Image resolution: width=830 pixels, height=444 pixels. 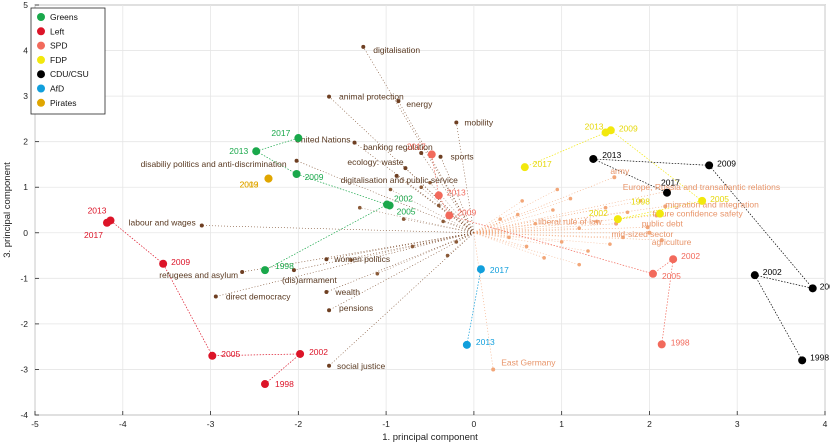 What do you see at coordinates (25, 187) in the screenshot?
I see `y-tick-label: 1` at bounding box center [25, 187].